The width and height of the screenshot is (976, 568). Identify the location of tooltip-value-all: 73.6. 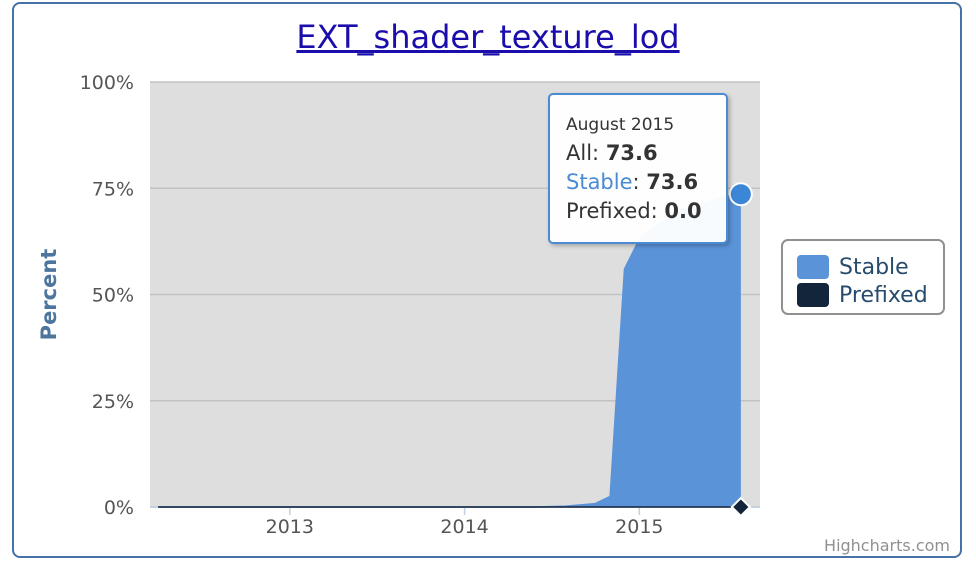
(631, 153).